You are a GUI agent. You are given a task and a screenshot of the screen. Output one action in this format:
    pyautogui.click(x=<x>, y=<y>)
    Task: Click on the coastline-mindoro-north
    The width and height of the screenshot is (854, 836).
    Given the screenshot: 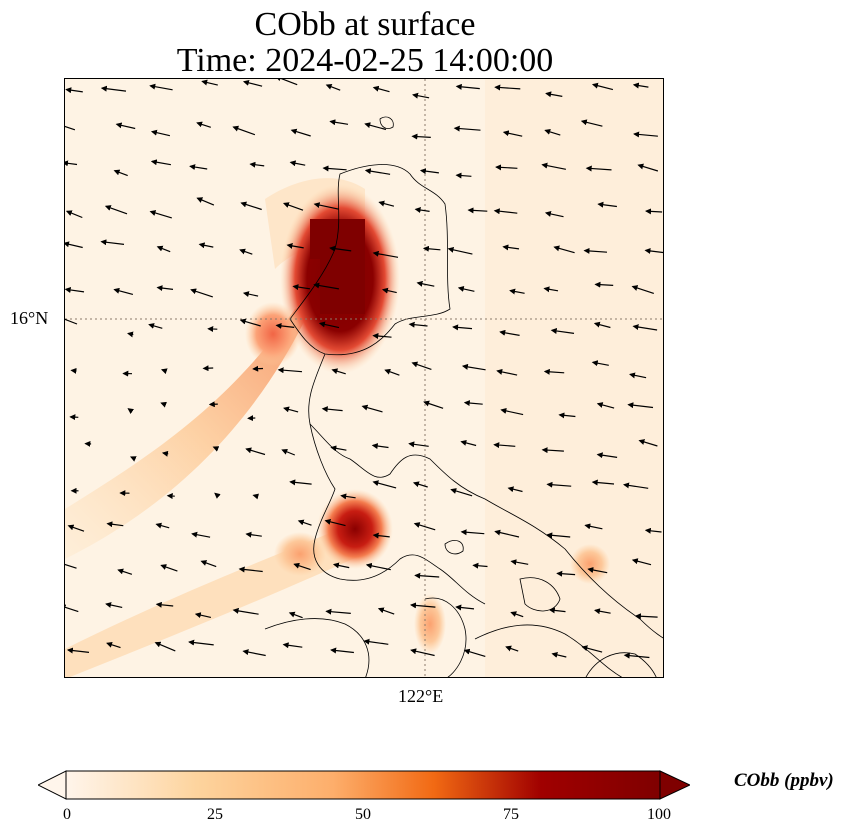 What is the action you would take?
    pyautogui.click(x=317, y=647)
    